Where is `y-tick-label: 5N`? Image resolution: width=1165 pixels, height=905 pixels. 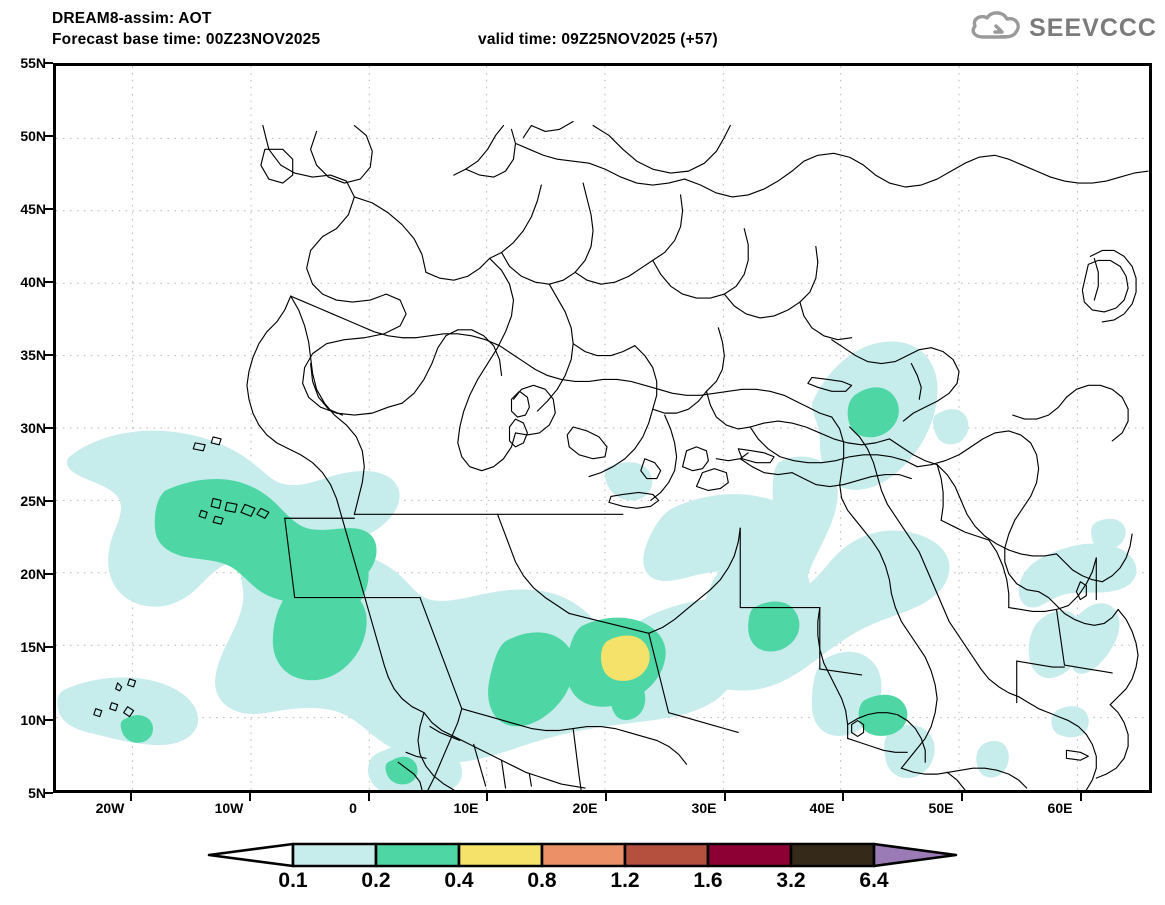
y-tick-label: 5N is located at coordinates (37, 793).